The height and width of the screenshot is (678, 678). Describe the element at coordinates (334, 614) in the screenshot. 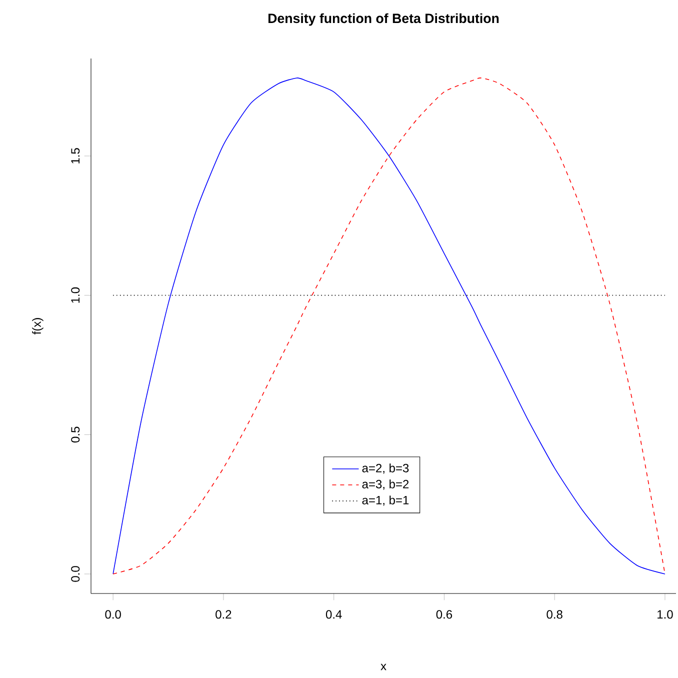

I see `x-tick-label: 0.4` at that location.